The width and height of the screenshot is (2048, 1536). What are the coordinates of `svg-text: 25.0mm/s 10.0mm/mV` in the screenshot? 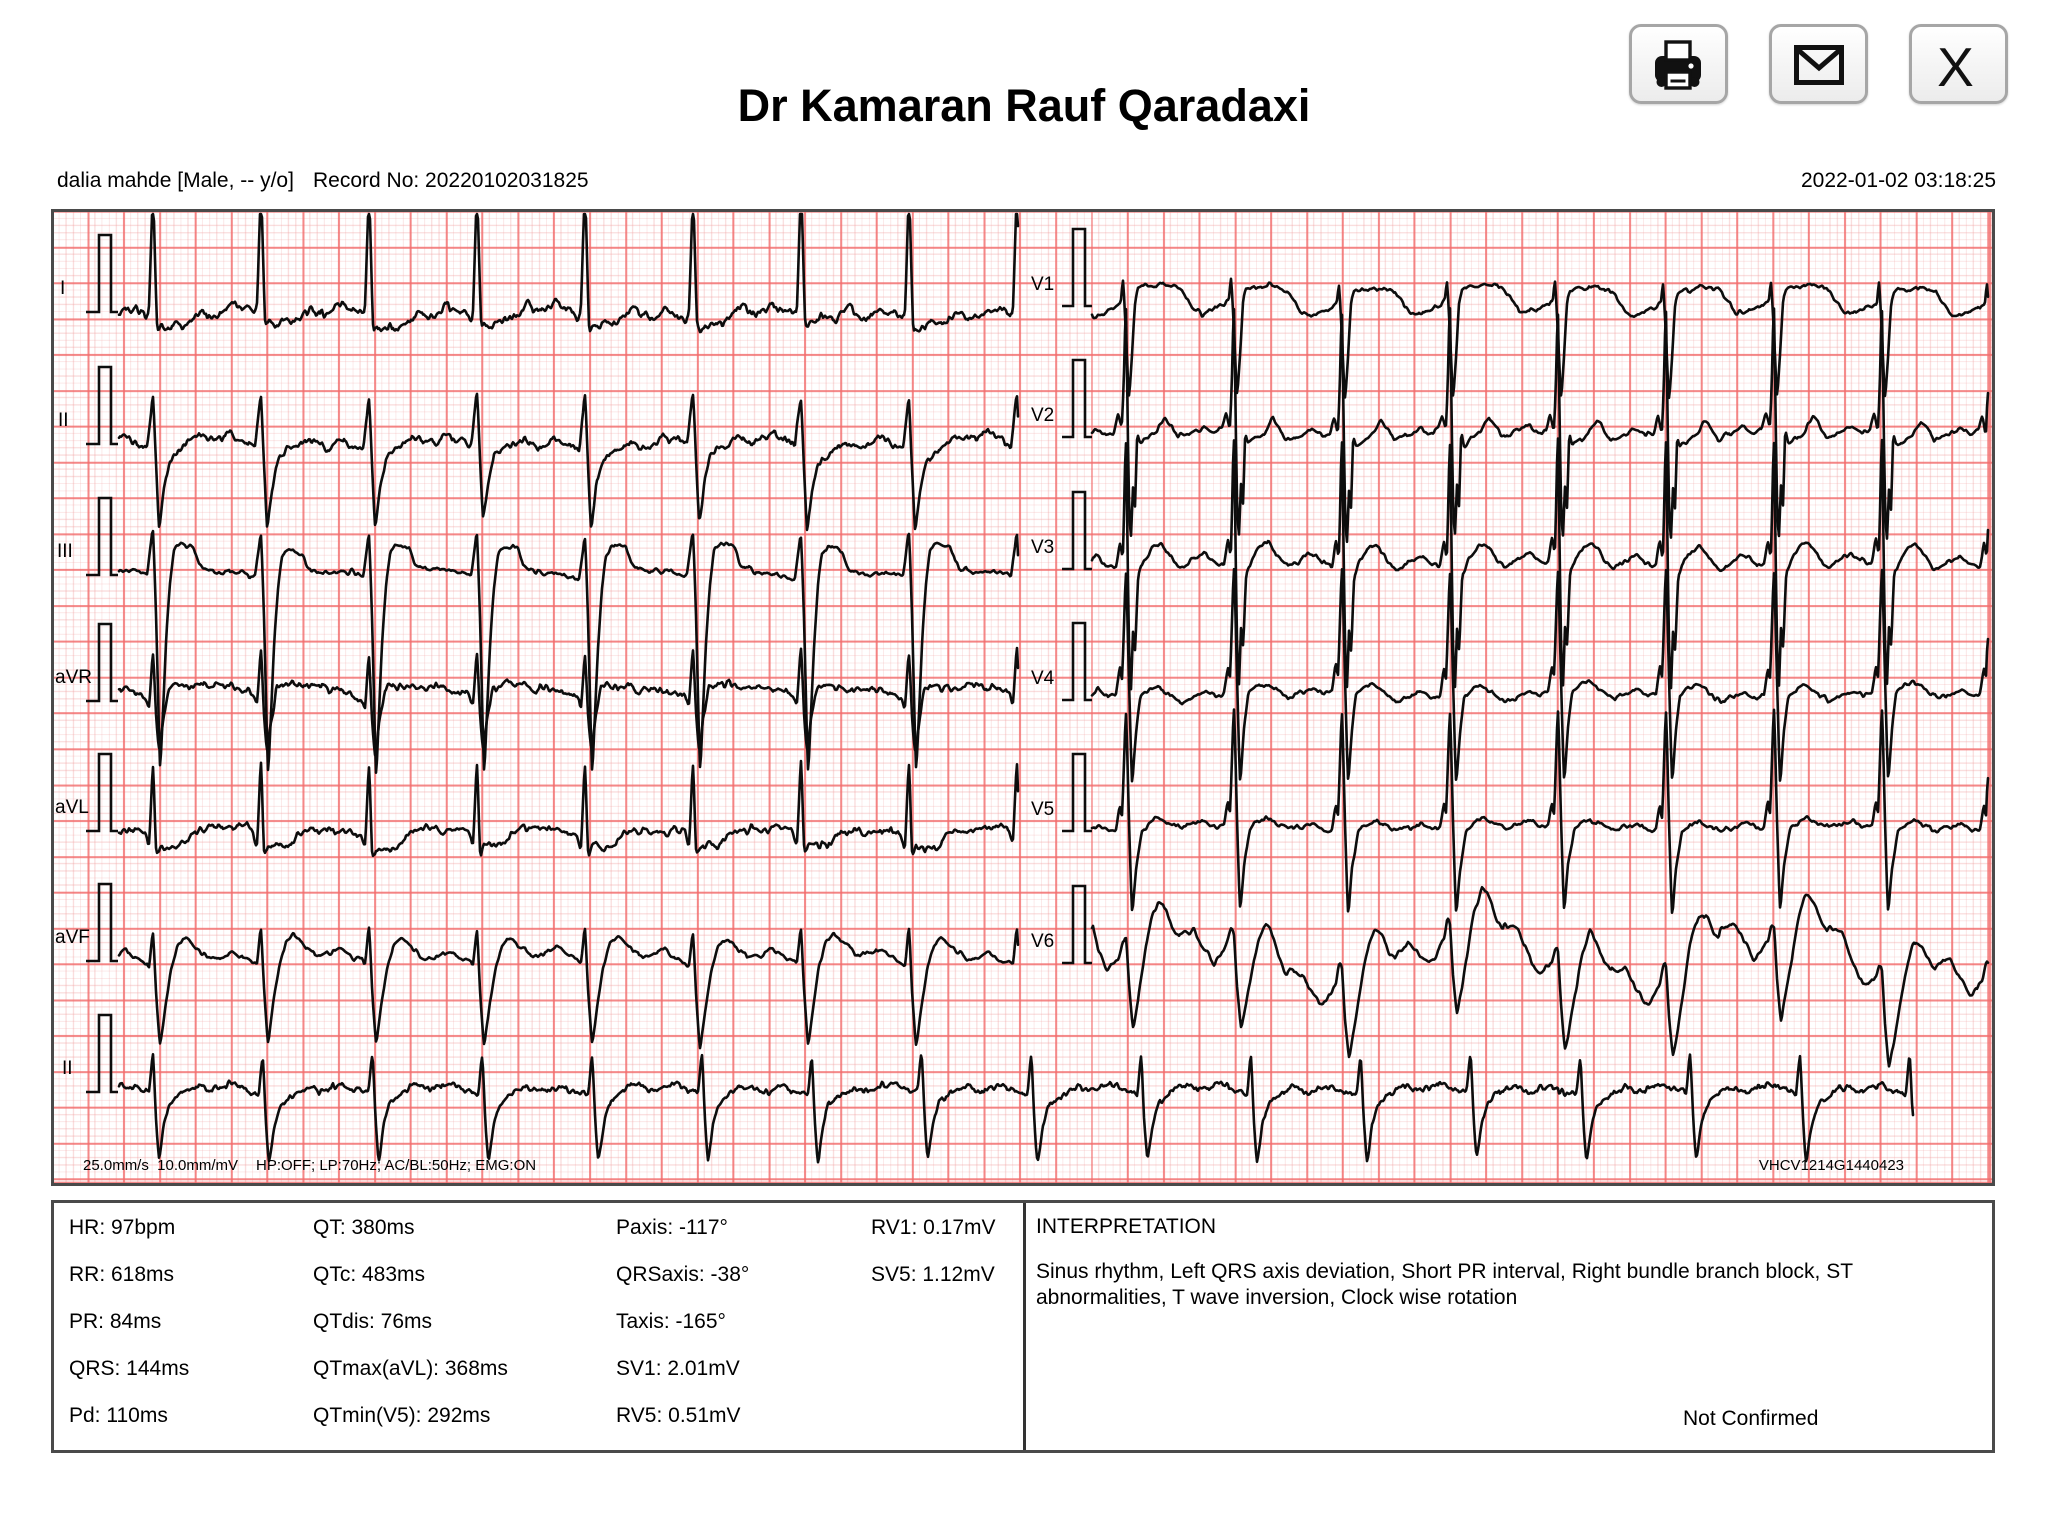 It's located at (160, 1165).